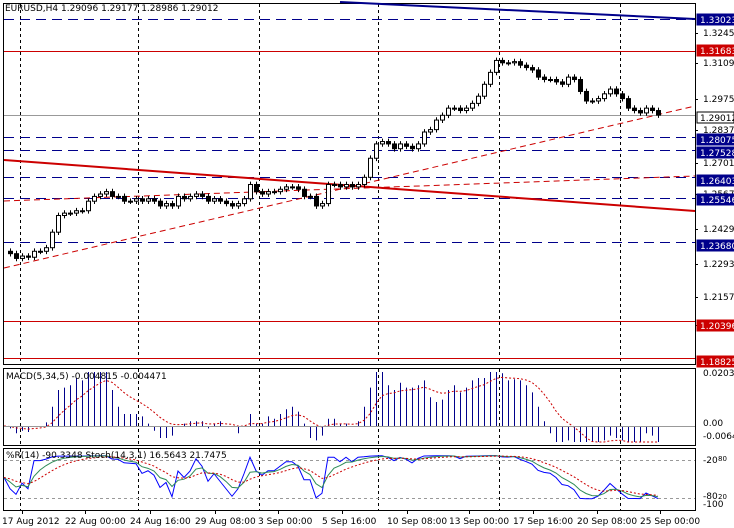 This screenshot has height=528, width=734. I want to click on wpr-tick-label: -20, so click(710, 461).